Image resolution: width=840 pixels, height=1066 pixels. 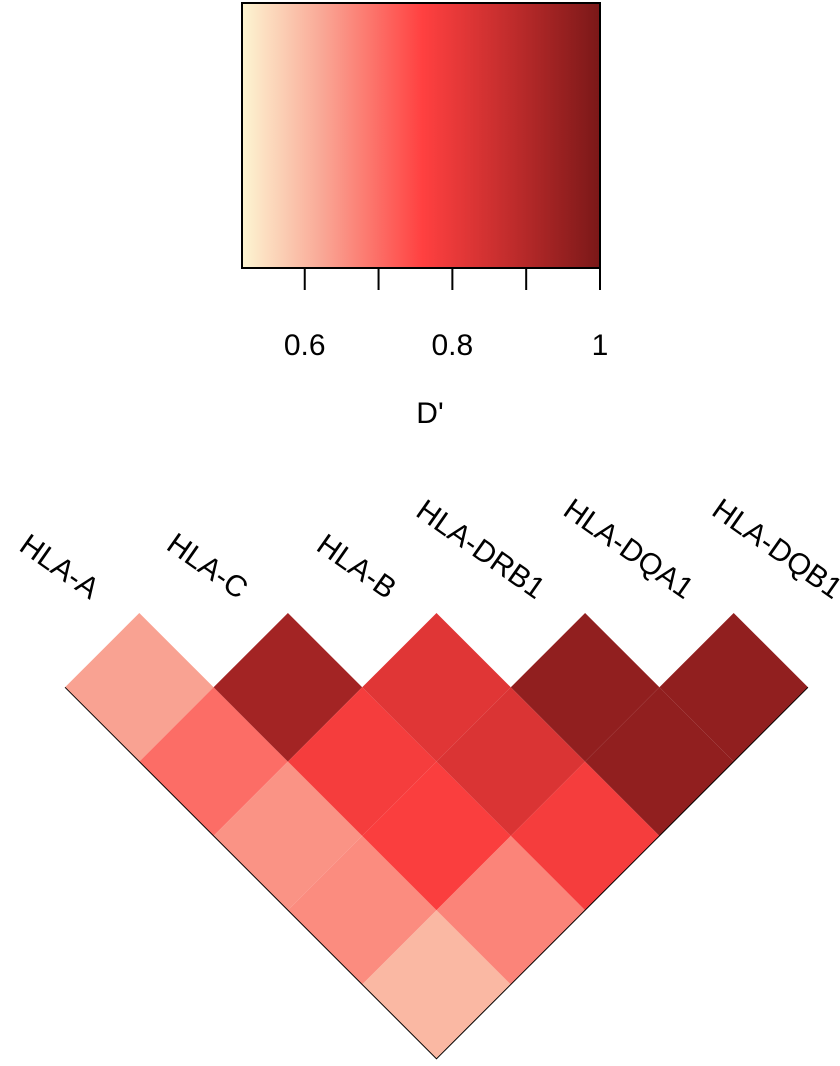 I want to click on colorbar-tick-label: 1, so click(x=600, y=345).